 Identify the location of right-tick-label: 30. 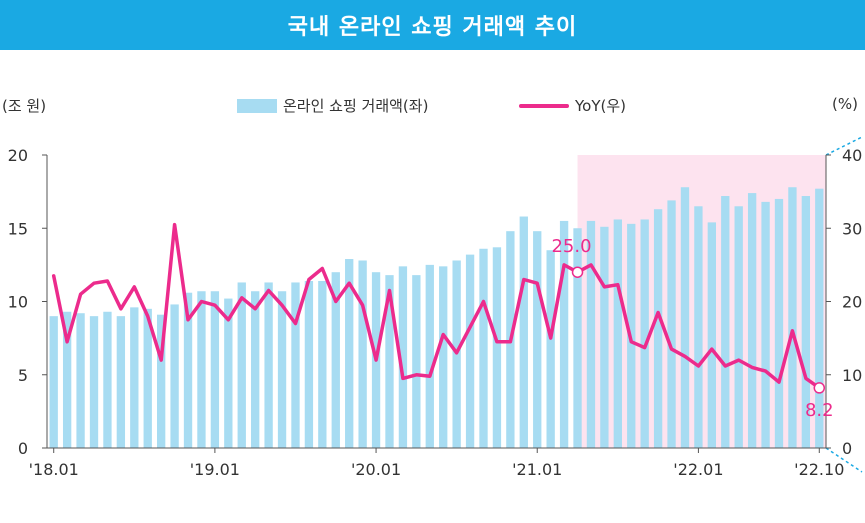
(852, 228).